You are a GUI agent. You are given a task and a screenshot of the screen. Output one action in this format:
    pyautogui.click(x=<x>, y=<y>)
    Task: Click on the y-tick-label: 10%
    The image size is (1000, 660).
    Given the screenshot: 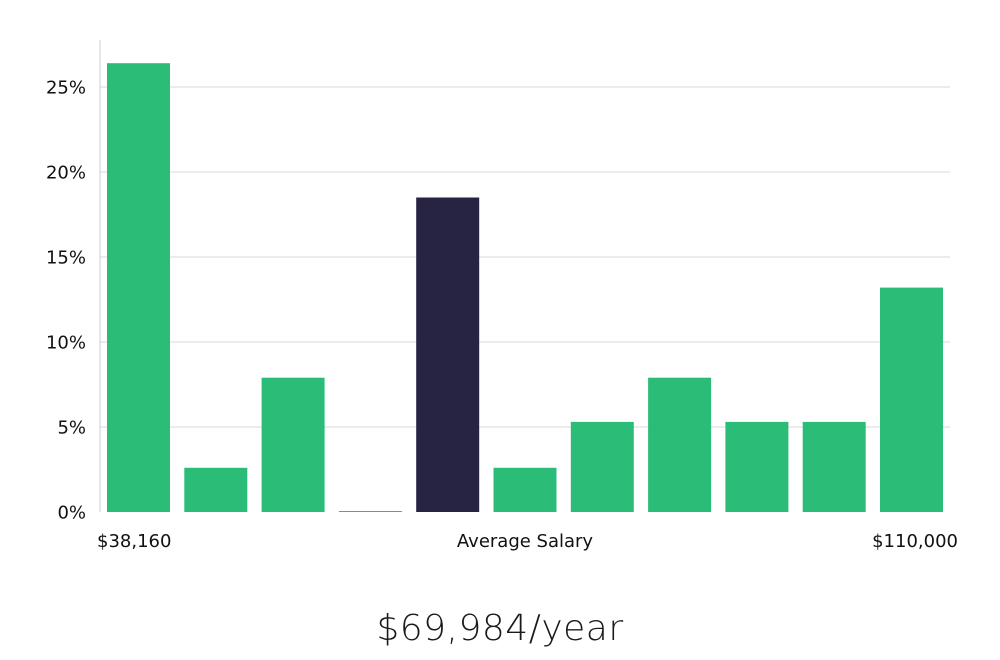 What is the action you would take?
    pyautogui.click(x=66, y=343)
    